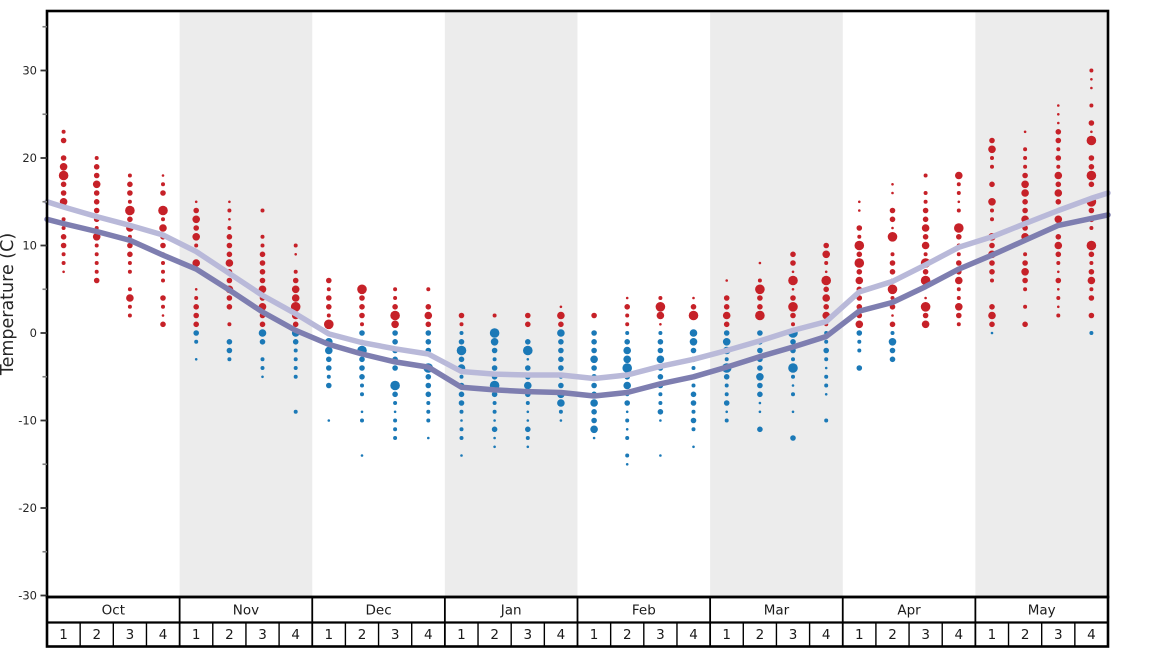 Image resolution: width=1168 pixels, height=648 pixels. I want to click on month-label-jan: Jan, so click(511, 610).